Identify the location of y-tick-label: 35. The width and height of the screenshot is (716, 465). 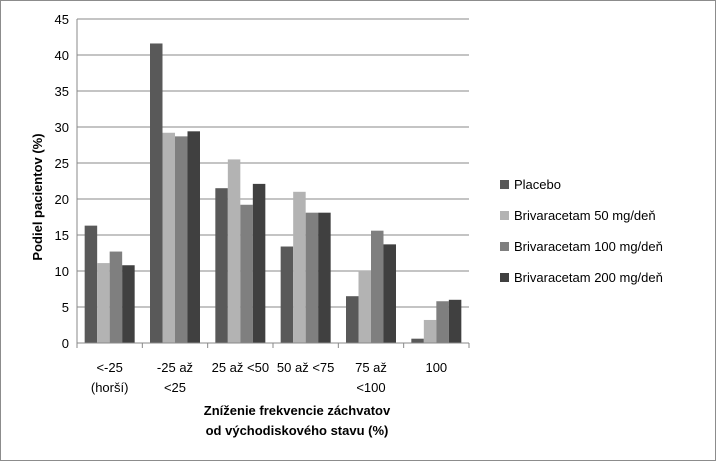
(62, 91).